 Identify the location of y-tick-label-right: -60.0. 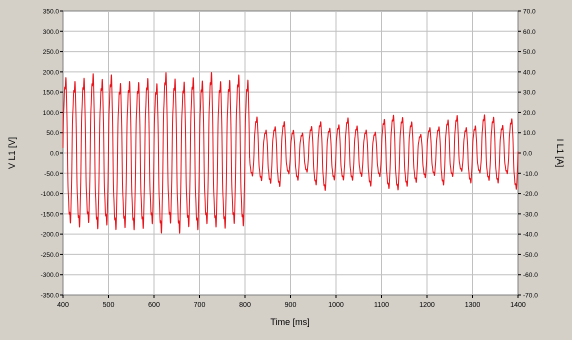
(530, 275).